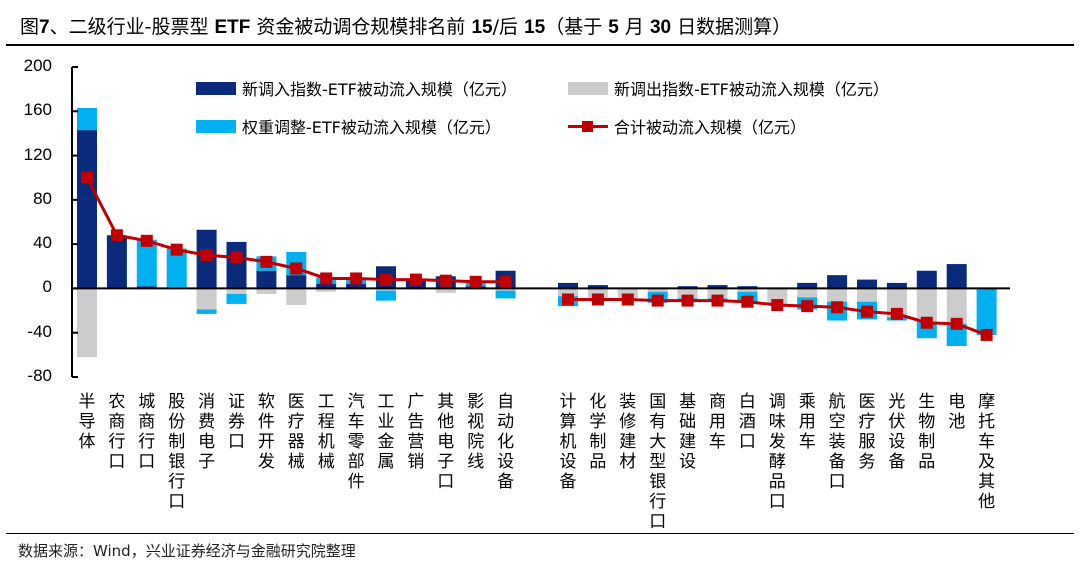 This screenshot has width=1080, height=574. I want to click on x-tick-label: 装修建材, so click(628, 432).